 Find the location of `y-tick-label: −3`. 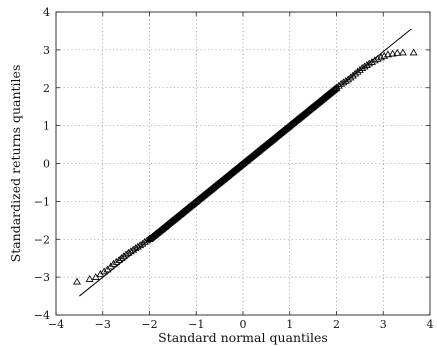

y-tick-label: −3 is located at coordinates (42, 277).